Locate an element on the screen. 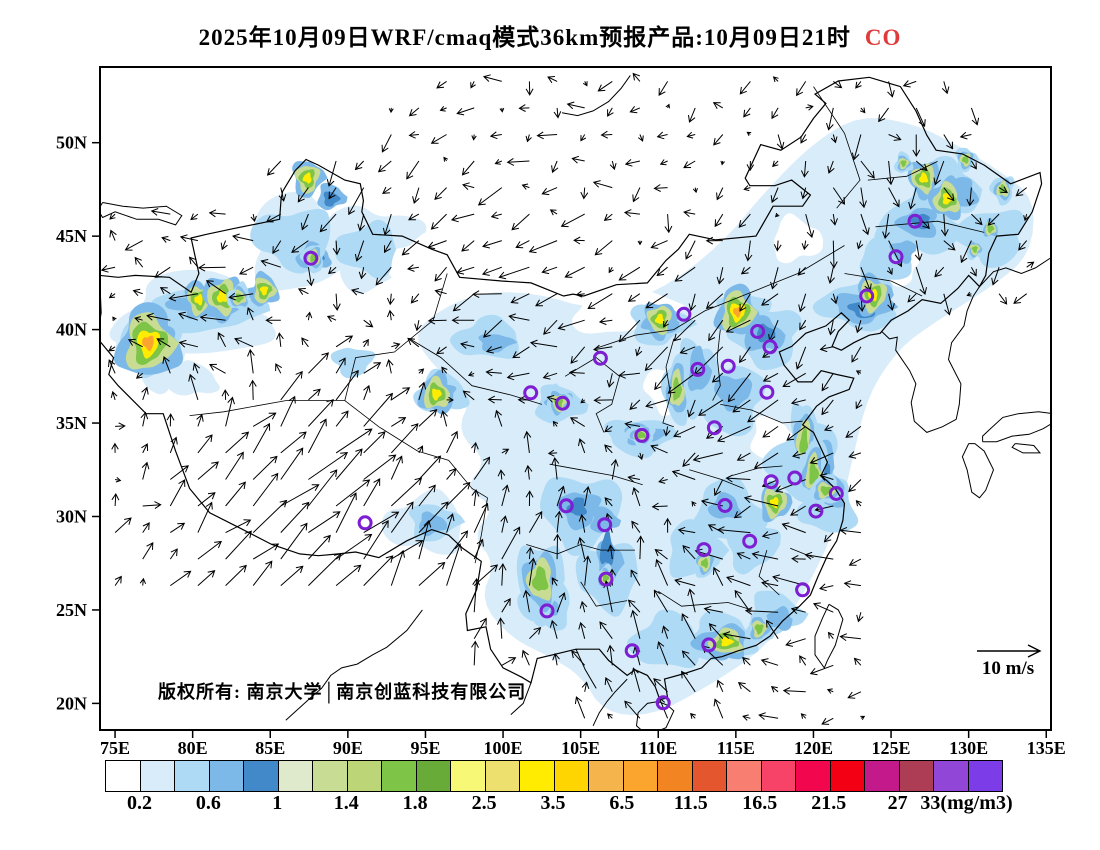  legend-value-label: 16.5 is located at coordinates (760, 803).